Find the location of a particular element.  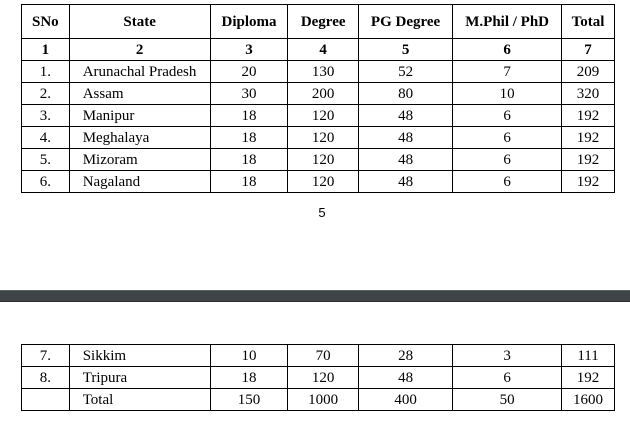

pg-degree-total-cell: 400 is located at coordinates (405, 399).